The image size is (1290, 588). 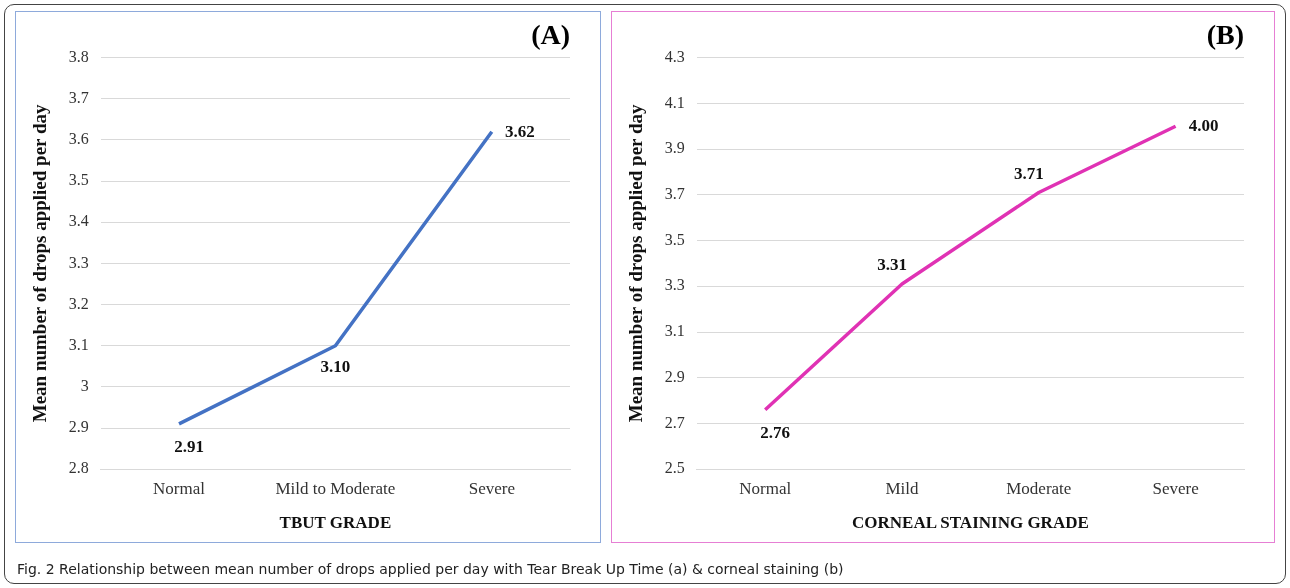 I want to click on x-tick-label: Mild, so click(x=902, y=488).